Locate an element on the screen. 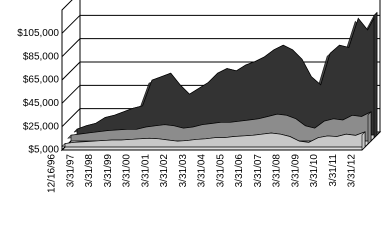 The width and height of the screenshot is (385, 240). x-tick-label: 3/31/08 is located at coordinates (277, 171).